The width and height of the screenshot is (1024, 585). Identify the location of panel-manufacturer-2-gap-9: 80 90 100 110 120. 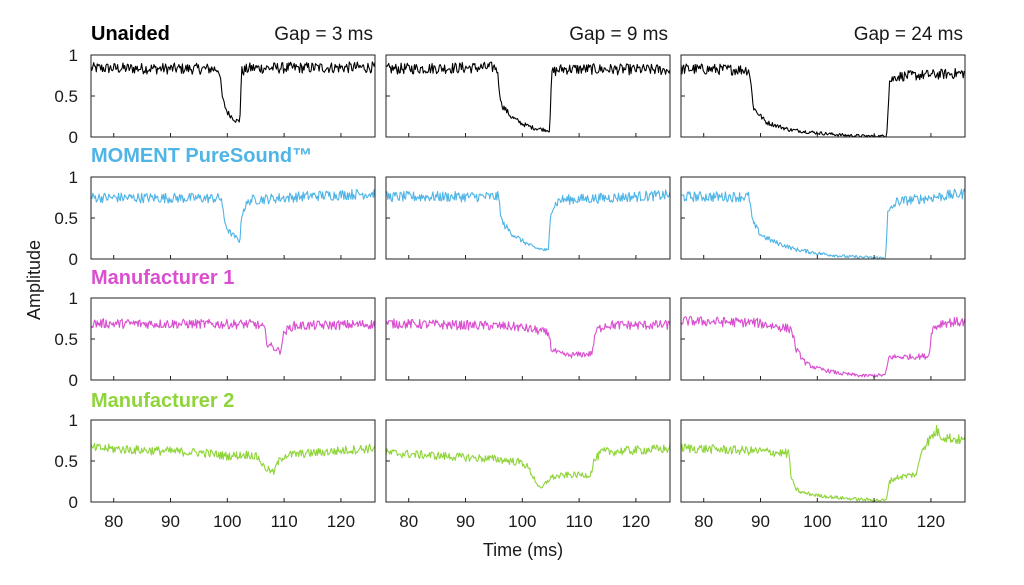
(528, 475).